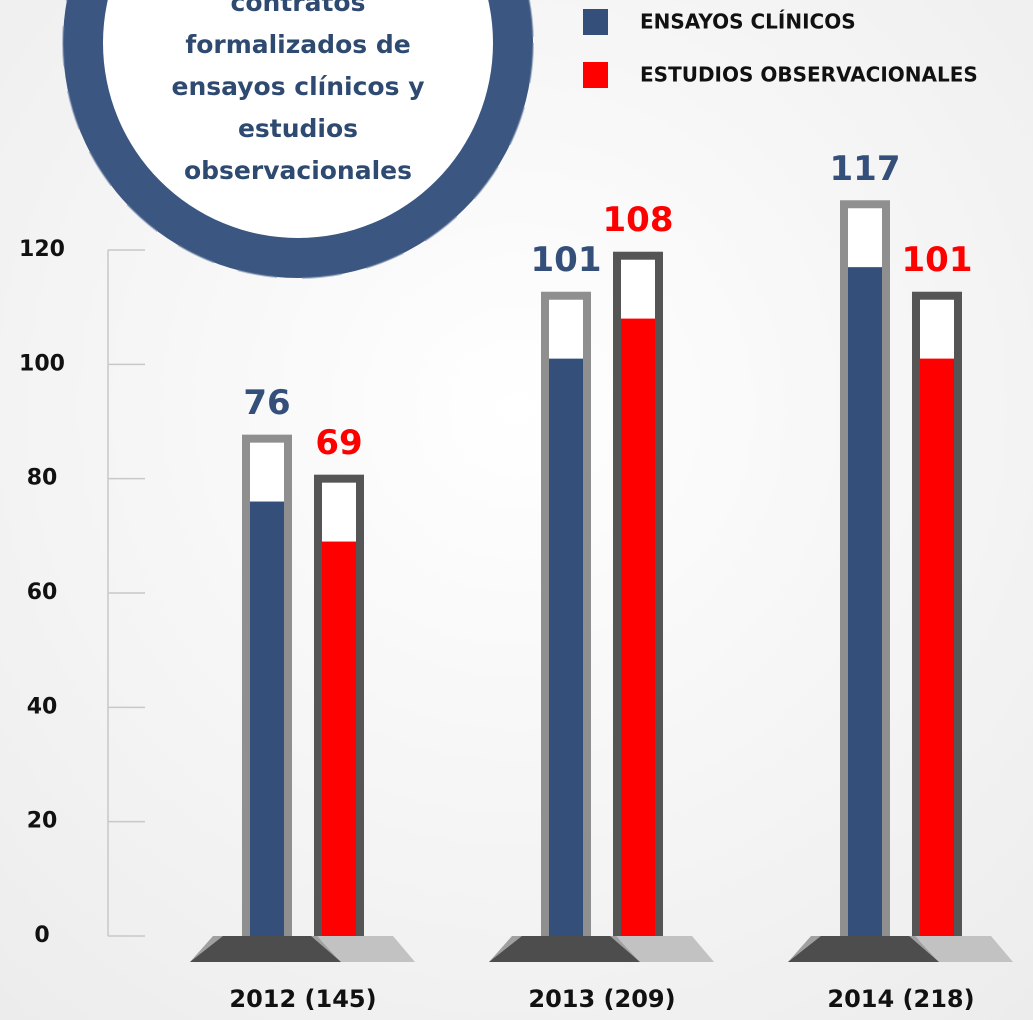 The image size is (1033, 1020). Describe the element at coordinates (42, 363) in the screenshot. I see `y-tick-label: 100` at that location.